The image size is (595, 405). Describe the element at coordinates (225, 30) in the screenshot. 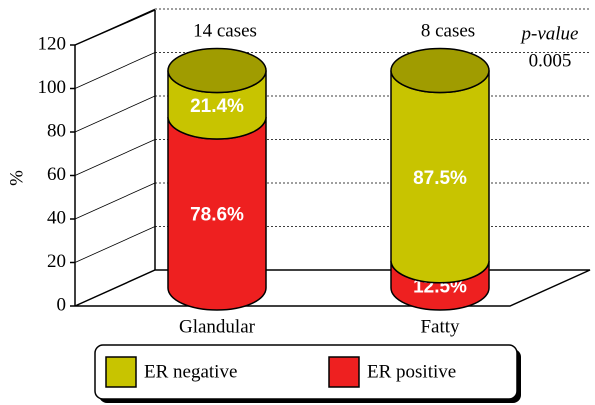

I see `annotation: 14 cases` at that location.